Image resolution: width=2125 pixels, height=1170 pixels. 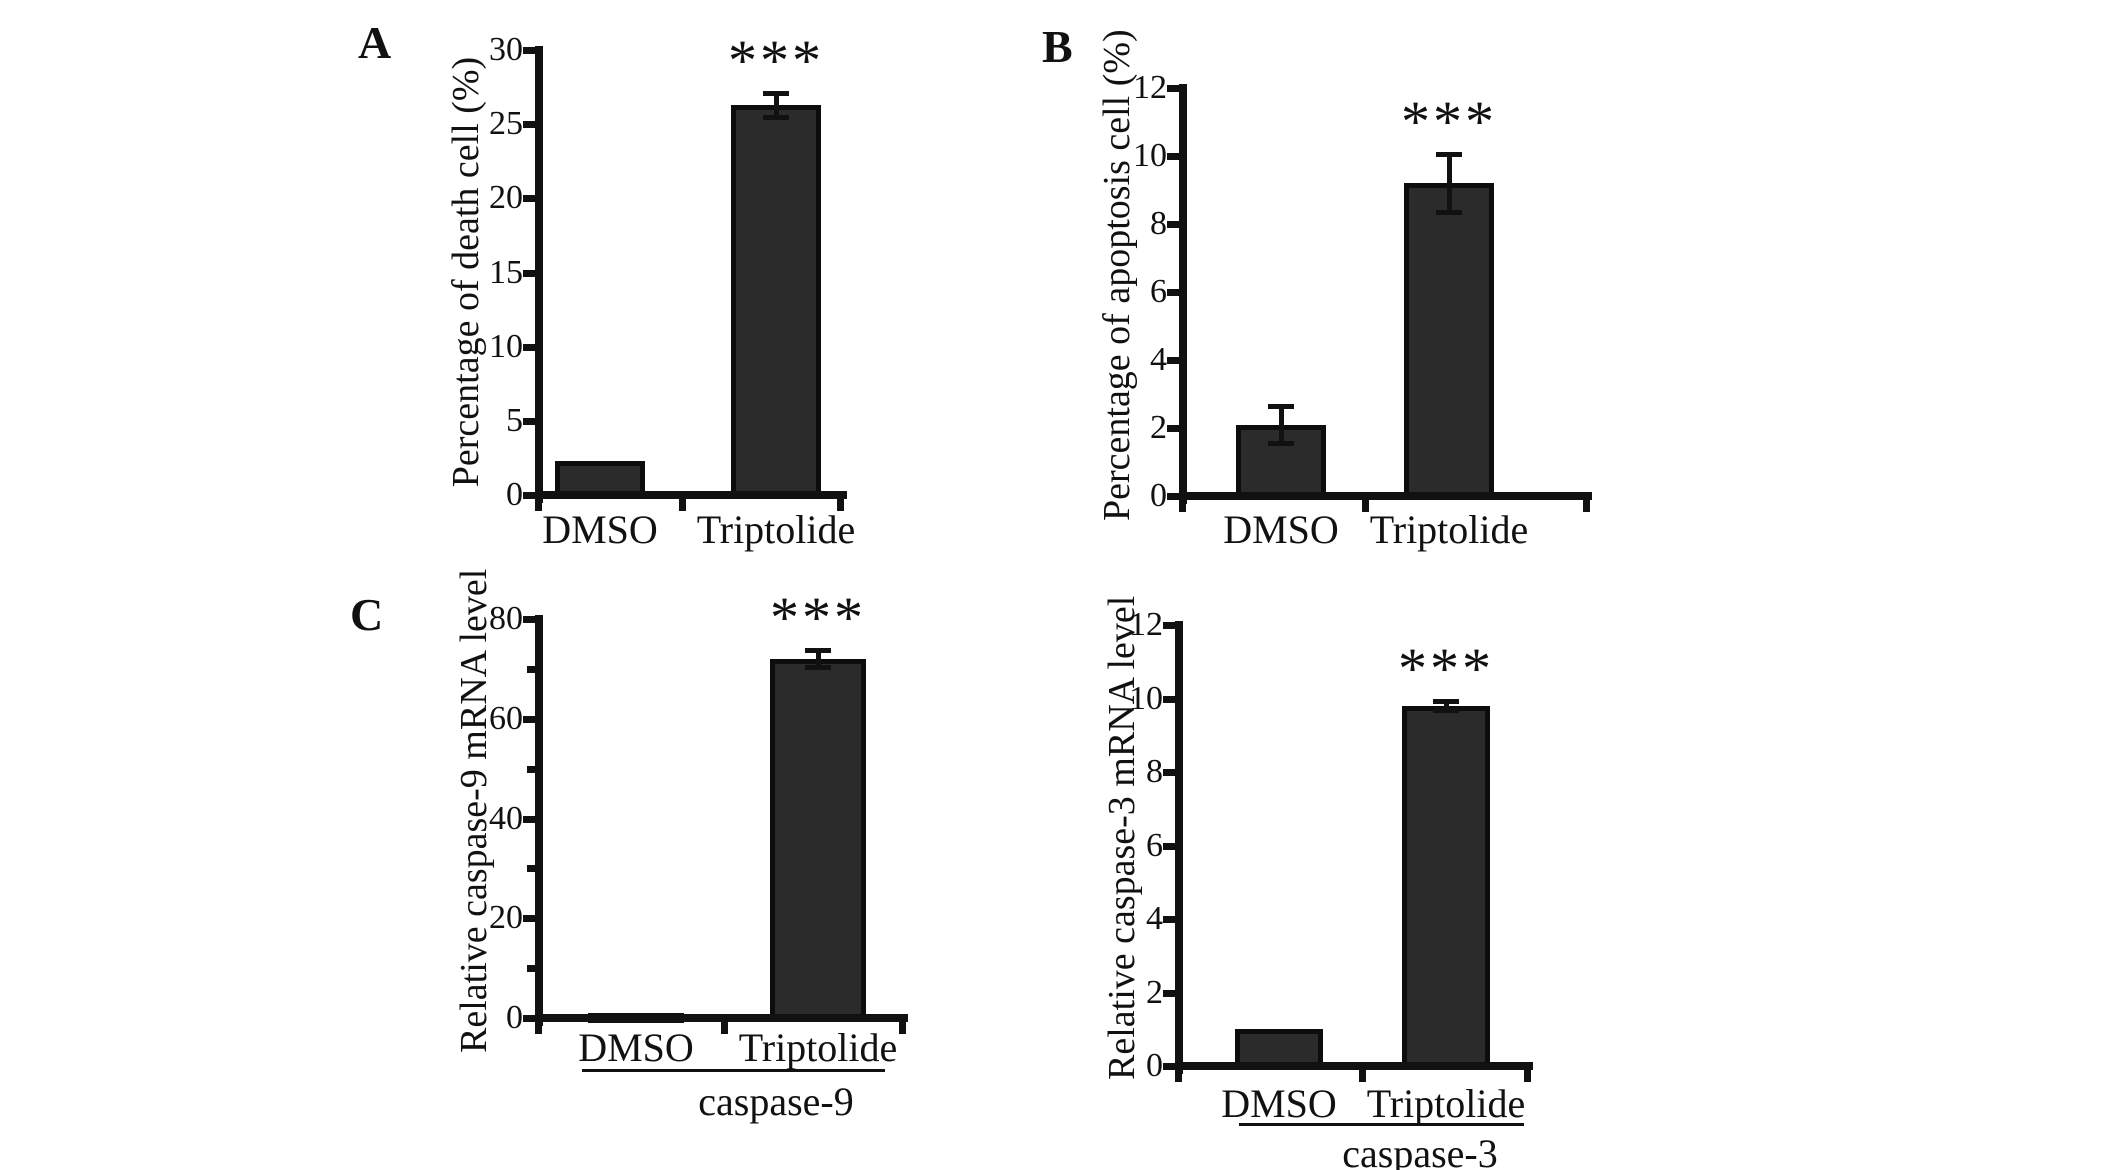 What do you see at coordinates (506, 272) in the screenshot?
I see `y-tick-label: 15` at bounding box center [506, 272].